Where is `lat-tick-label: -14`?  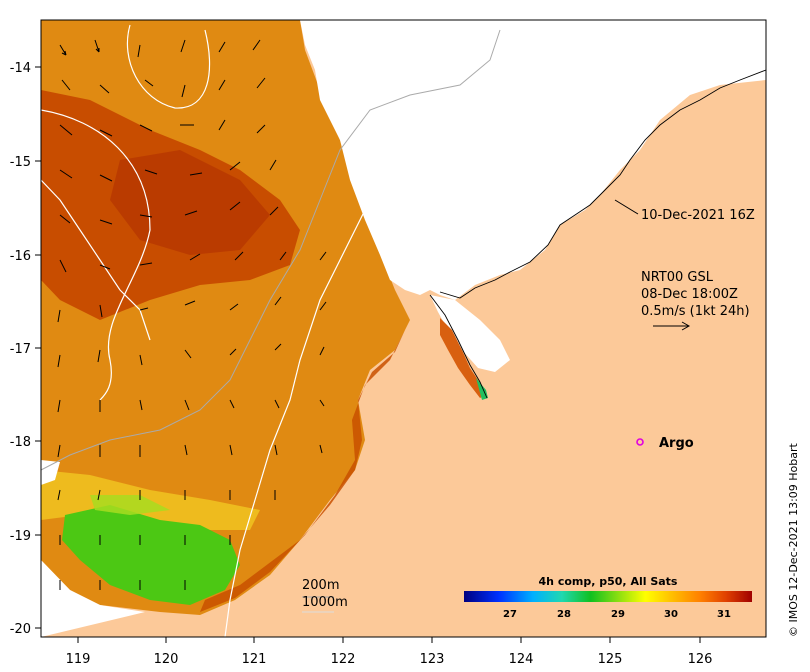
lat-tick-label: -14 is located at coordinates (20, 68).